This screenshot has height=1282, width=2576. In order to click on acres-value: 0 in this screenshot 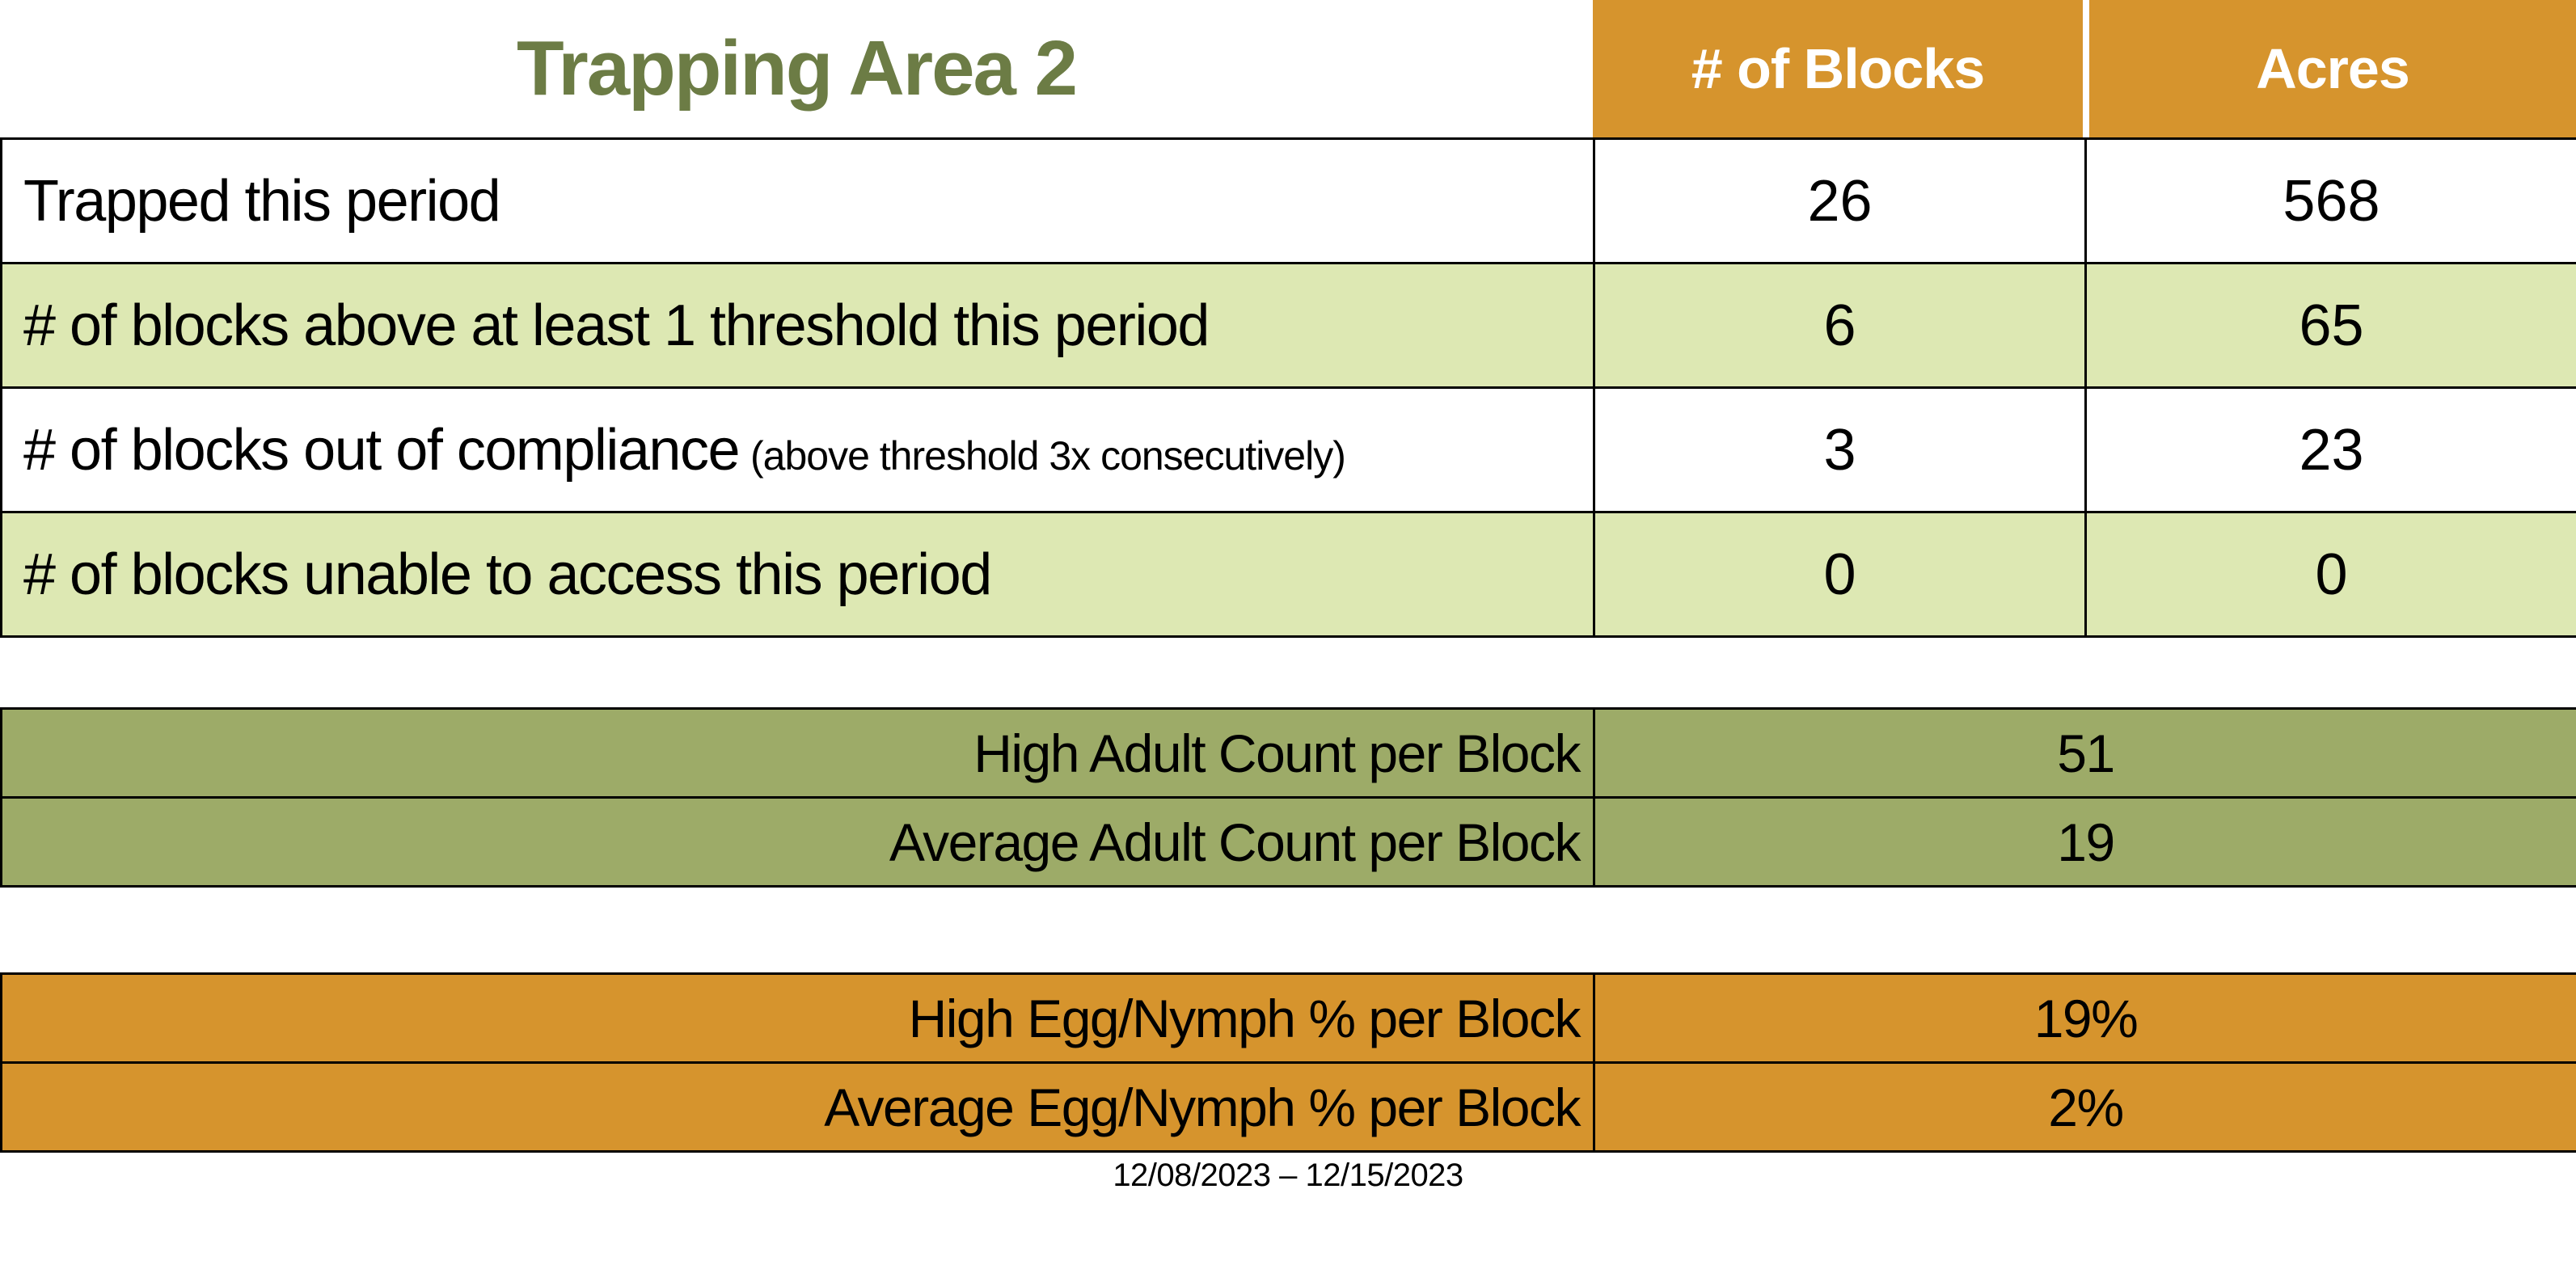, I will do `click(2330, 574)`.